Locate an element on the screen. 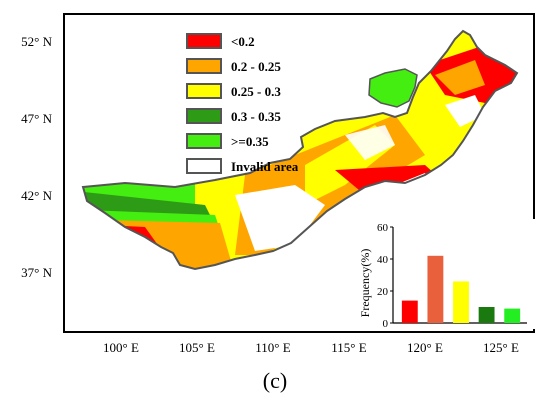 The height and width of the screenshot is (412, 550). legend-label: 0.2 - 0.25 is located at coordinates (256, 66).